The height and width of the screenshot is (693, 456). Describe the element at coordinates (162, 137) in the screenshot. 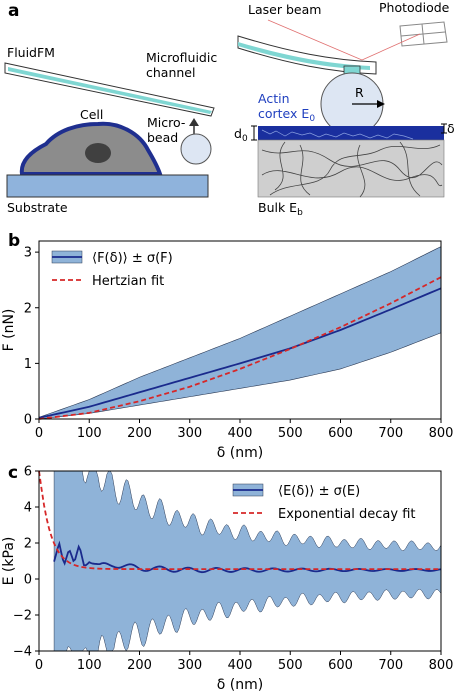

I see `microbead-label-2: bead` at that location.